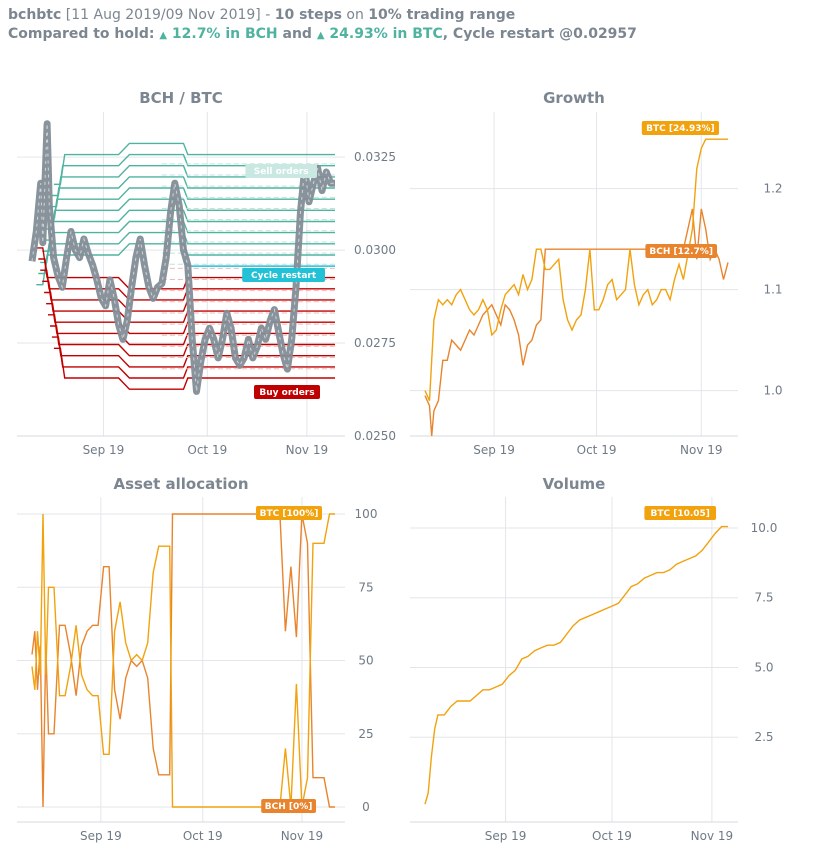 The image size is (825, 860). What do you see at coordinates (712, 836) in the screenshot?
I see `volume-chart-x-tick: Nov 19` at bounding box center [712, 836].